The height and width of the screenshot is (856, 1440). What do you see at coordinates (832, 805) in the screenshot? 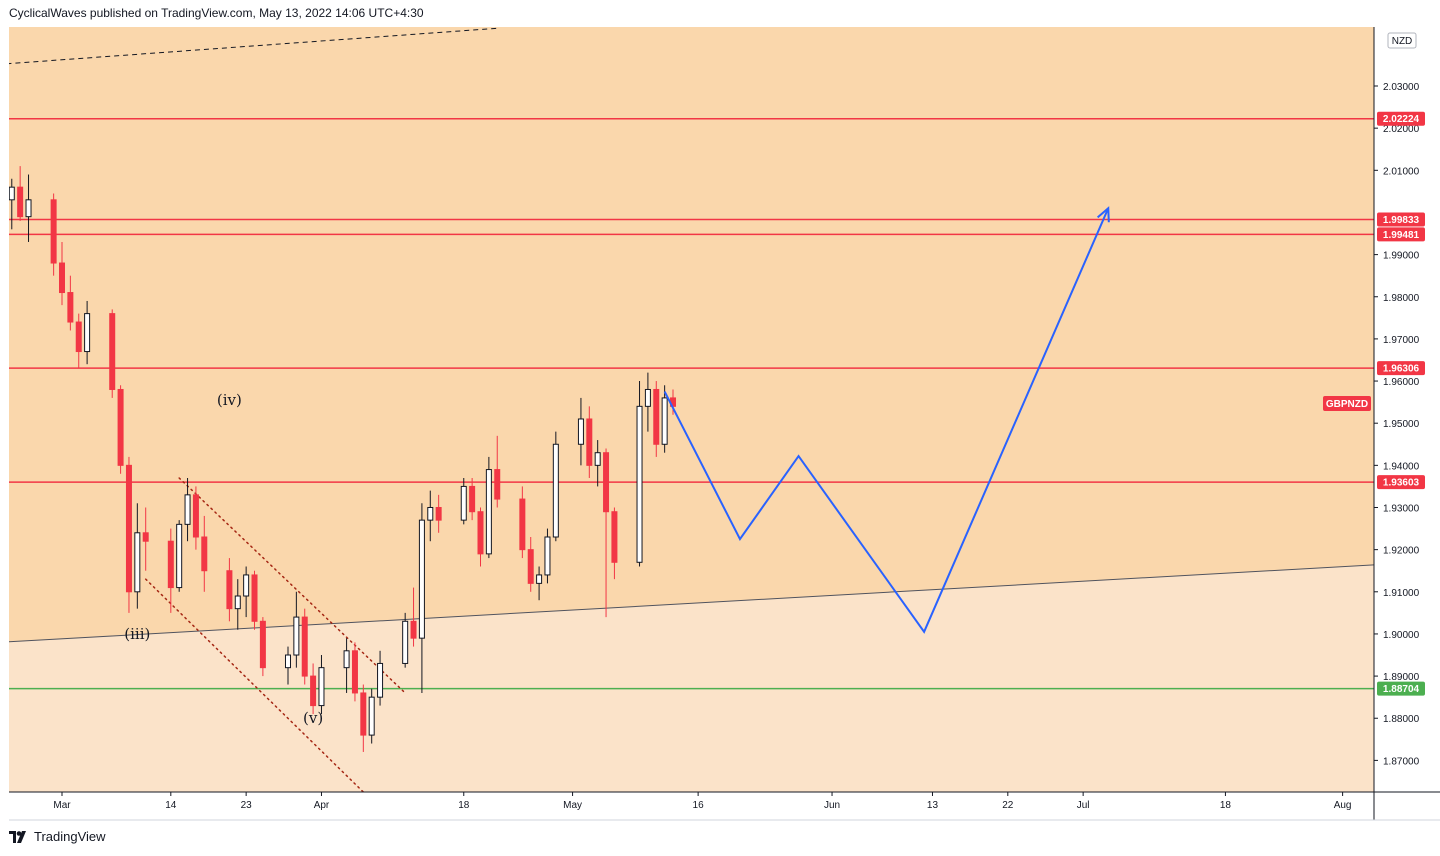
I see `time-tick-label: Jun` at bounding box center [832, 805].